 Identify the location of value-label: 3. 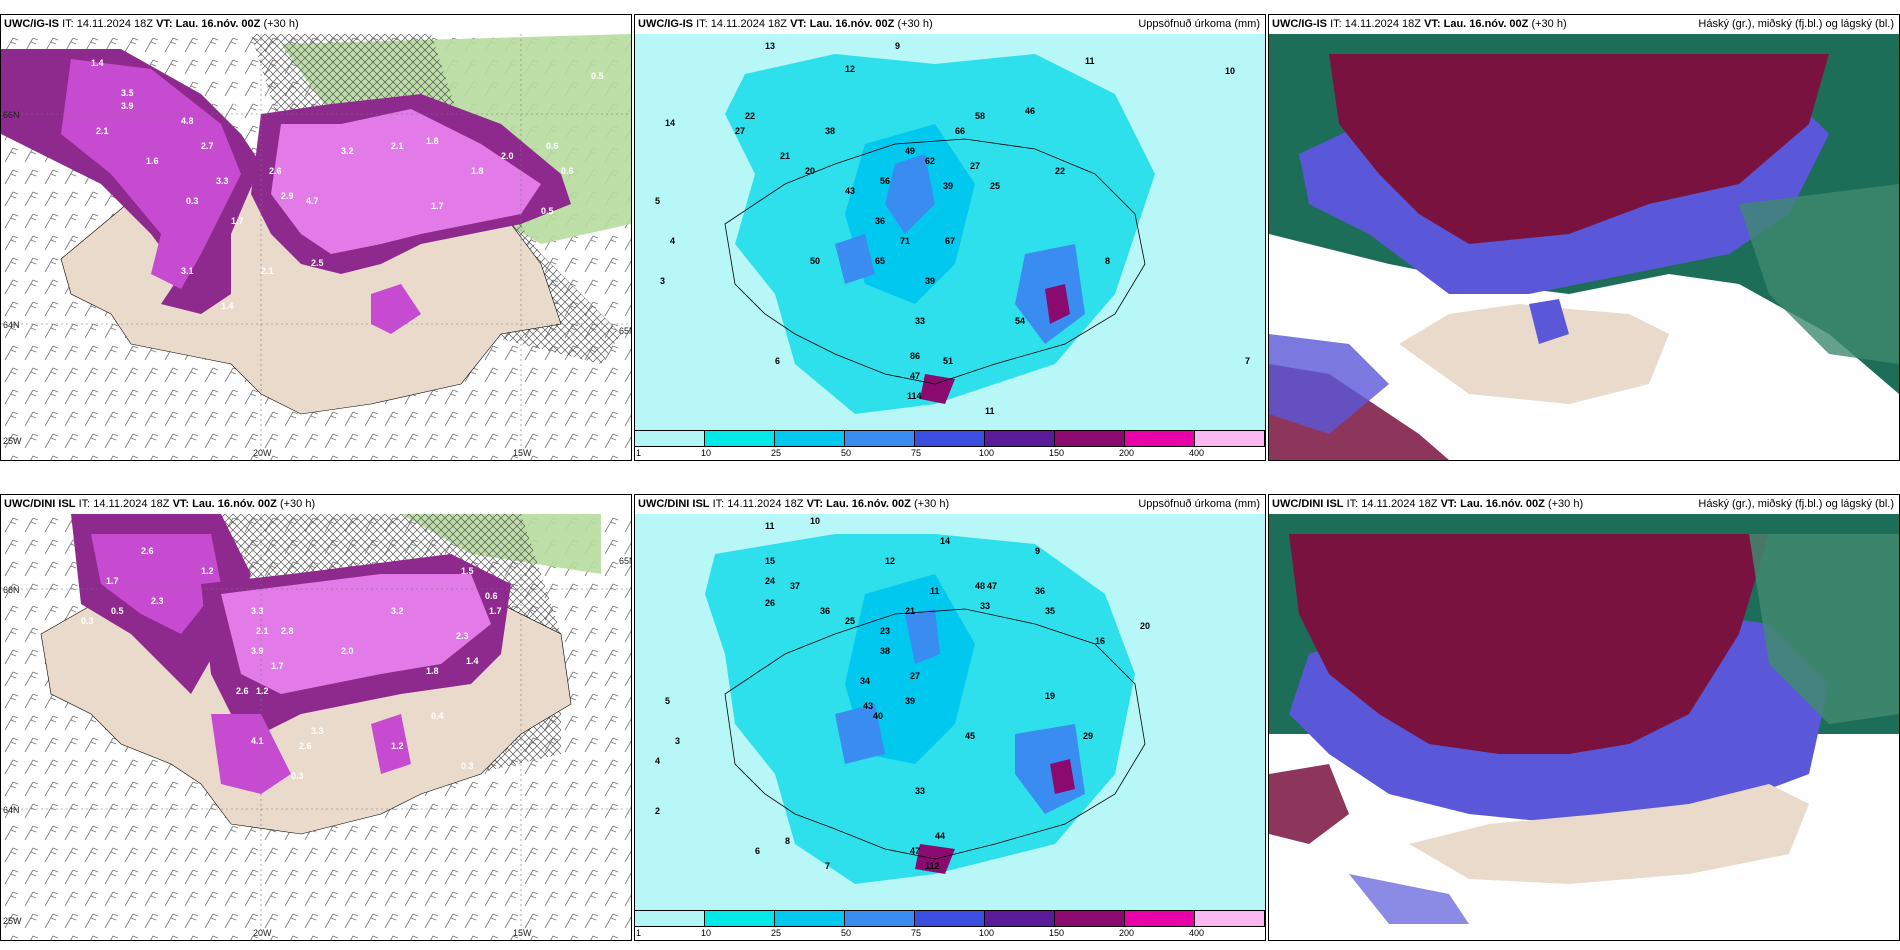
(662, 281).